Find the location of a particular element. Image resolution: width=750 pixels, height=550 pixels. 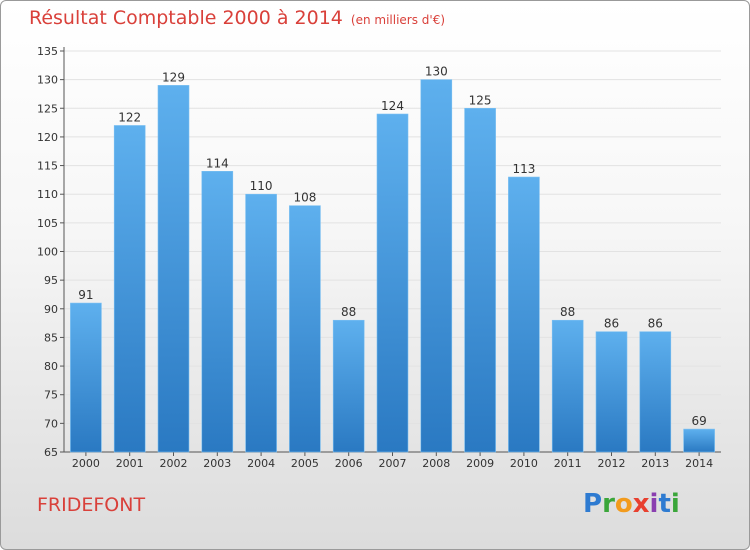

y-tick-label: 120 is located at coordinates (47, 137).